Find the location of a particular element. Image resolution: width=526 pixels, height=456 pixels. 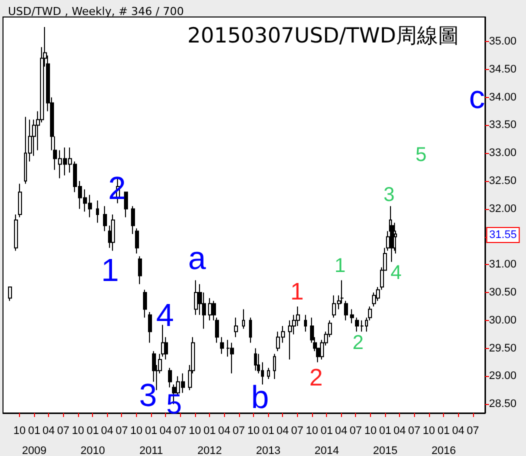

text: 31.55 is located at coordinates (503, 235).